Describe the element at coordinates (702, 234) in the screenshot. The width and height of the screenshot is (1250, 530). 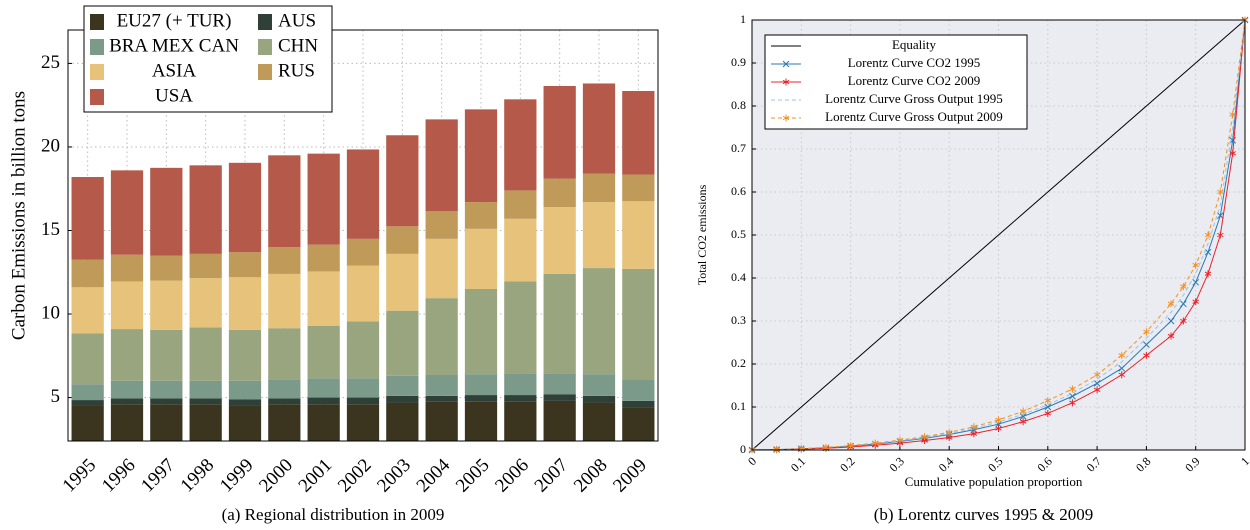
I see `y-axis-label: Total CO2 emissions` at that location.